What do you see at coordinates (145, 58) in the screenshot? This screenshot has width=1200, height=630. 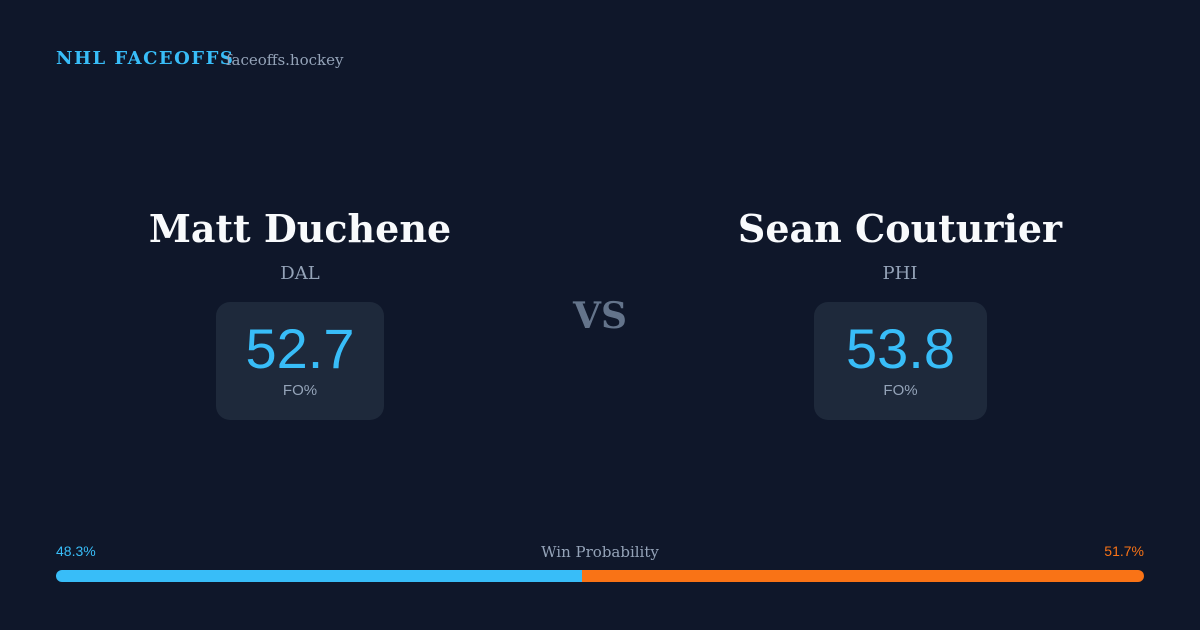 I see `brand: NHL FACEOFFS` at bounding box center [145, 58].